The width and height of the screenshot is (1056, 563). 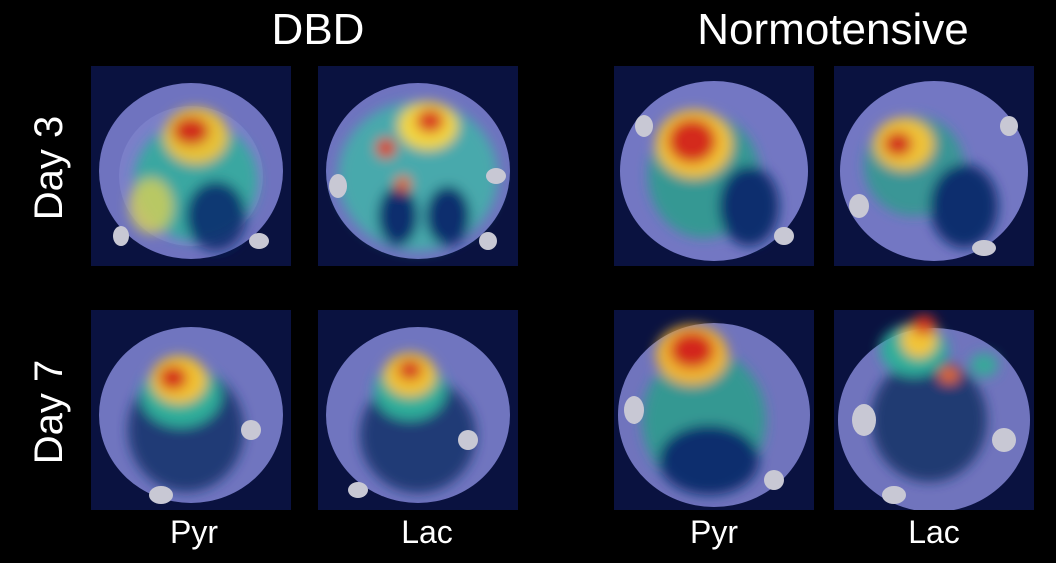 I want to click on col-label-dbd-lac: Lac, so click(x=427, y=532).